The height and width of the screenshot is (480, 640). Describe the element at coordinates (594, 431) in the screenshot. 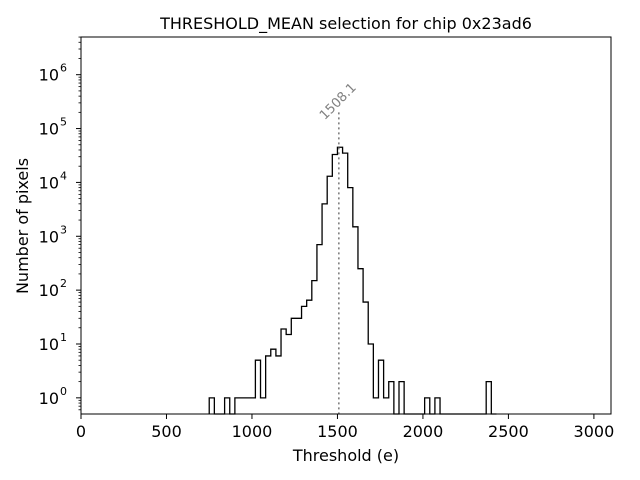

I see `x-tick-label: 3000` at that location.